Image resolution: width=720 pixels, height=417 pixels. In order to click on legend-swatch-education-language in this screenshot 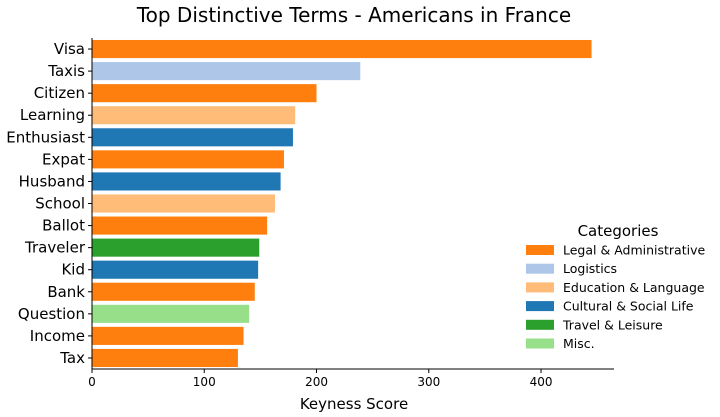, I will do `click(540, 287)`.